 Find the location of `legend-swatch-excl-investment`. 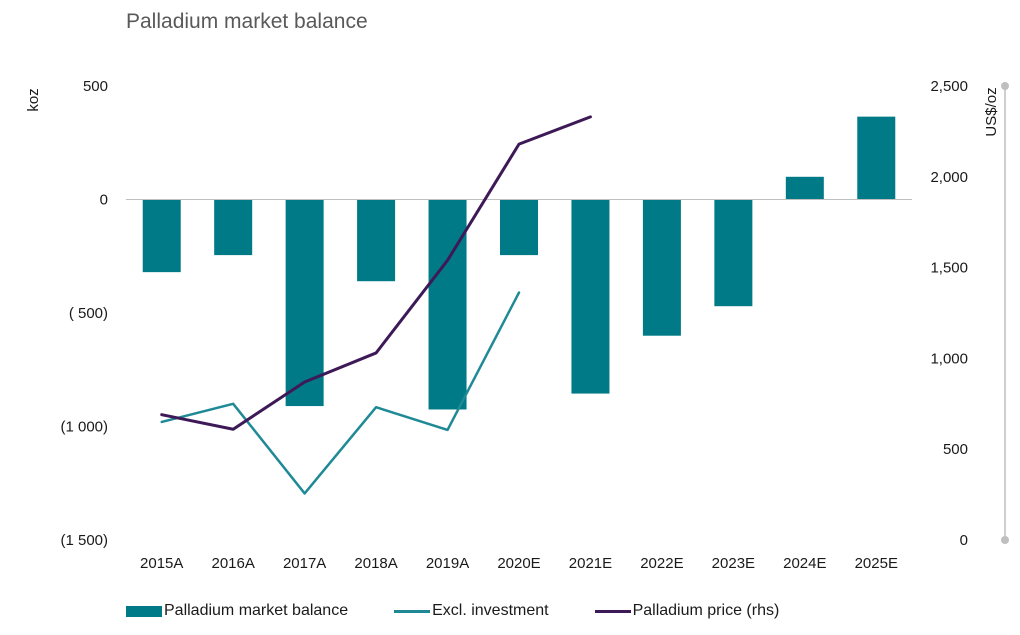

legend-swatch-excl-investment is located at coordinates (412, 611).